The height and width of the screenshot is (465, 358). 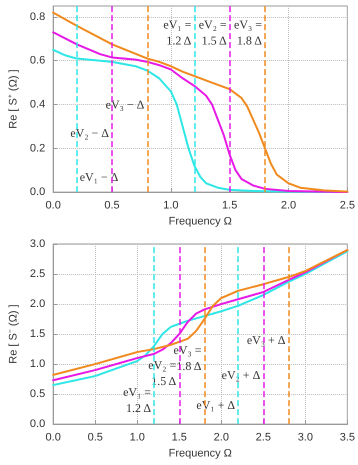 I want to click on y-tick-label: 2.5, so click(x=38, y=274).